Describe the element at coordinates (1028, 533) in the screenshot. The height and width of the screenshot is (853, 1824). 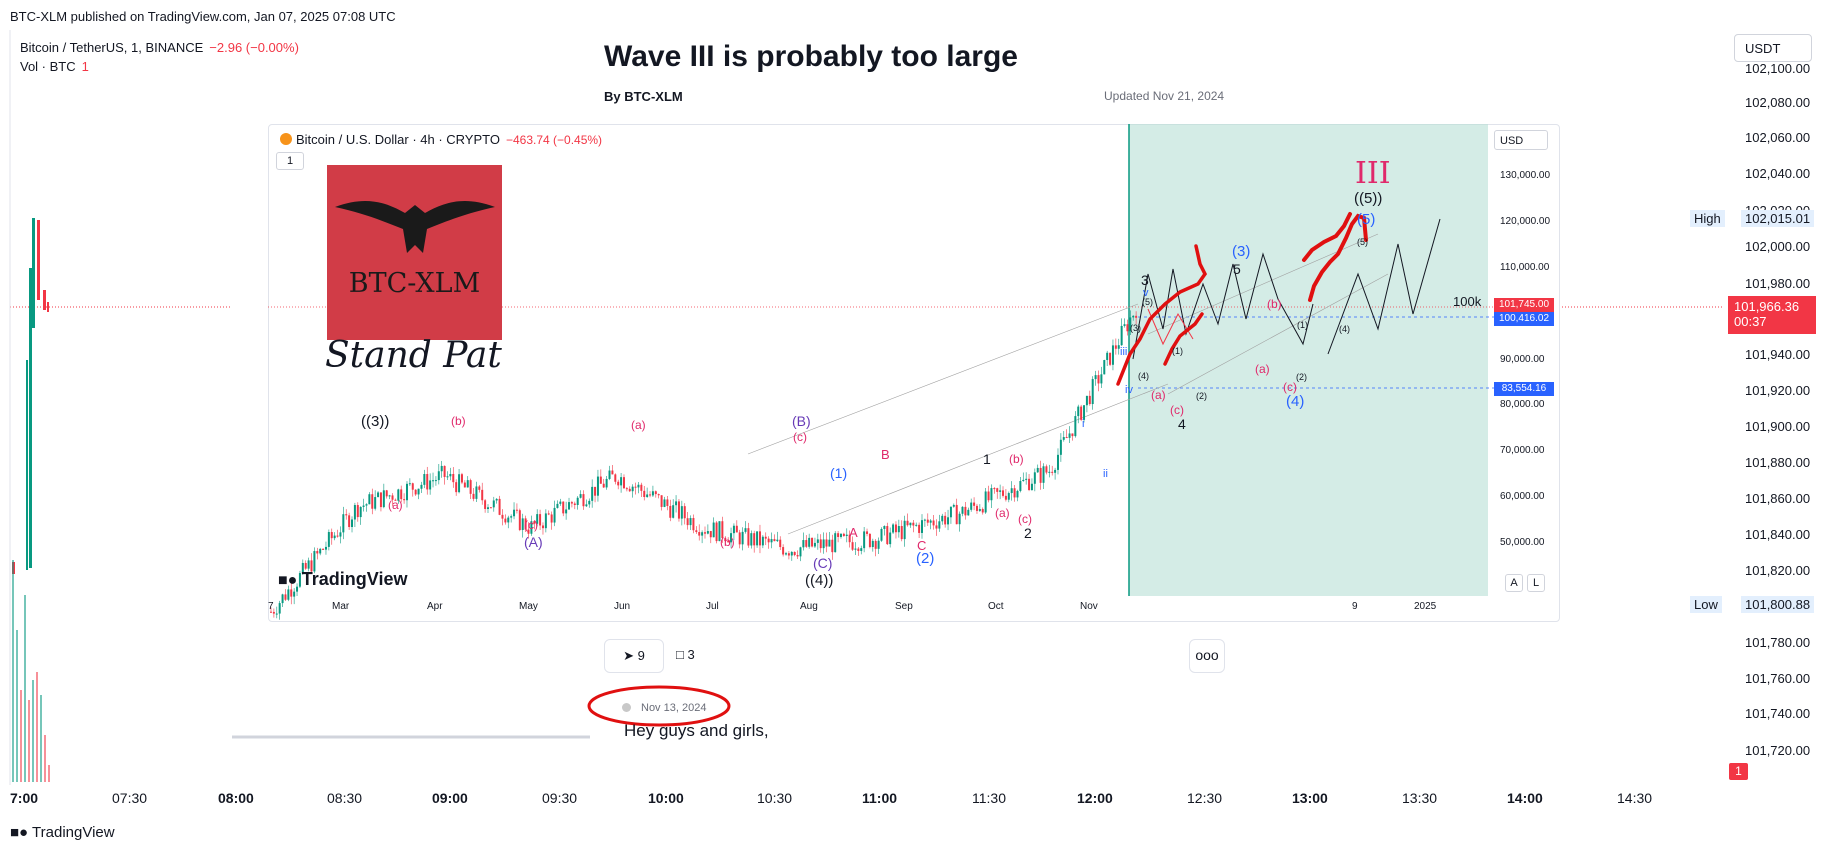
I see `wave-label: 2` at that location.